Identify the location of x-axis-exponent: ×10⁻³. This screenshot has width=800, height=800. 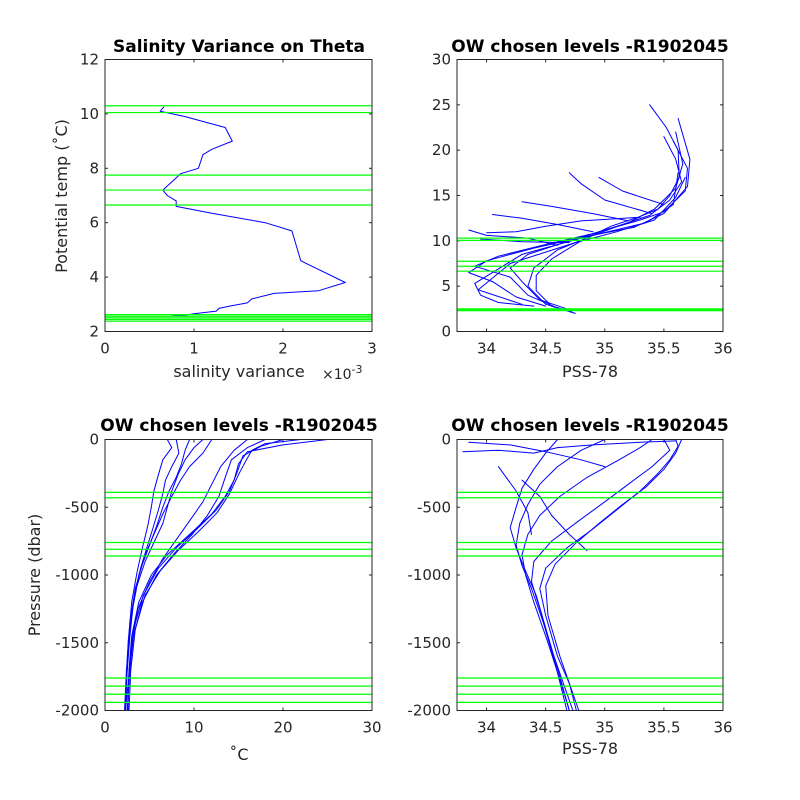
(342, 373).